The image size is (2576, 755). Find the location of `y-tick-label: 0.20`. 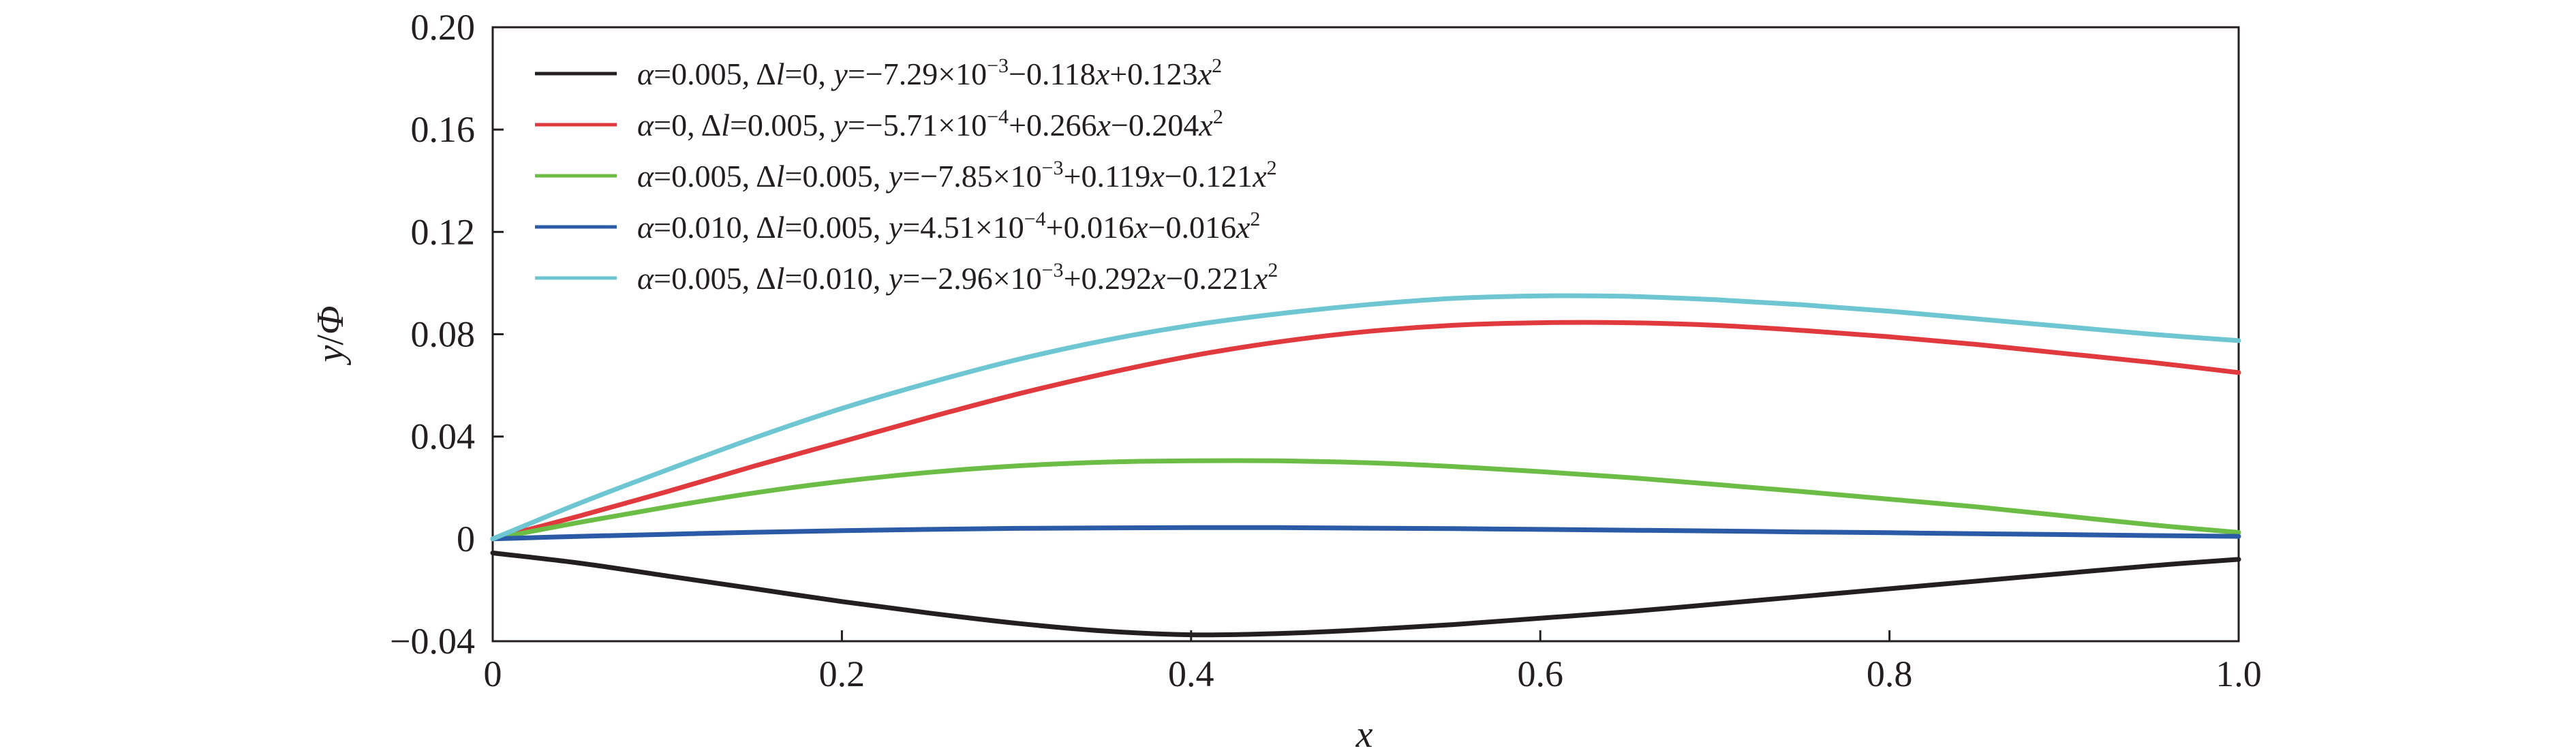

y-tick-label: 0.20 is located at coordinates (443, 28).